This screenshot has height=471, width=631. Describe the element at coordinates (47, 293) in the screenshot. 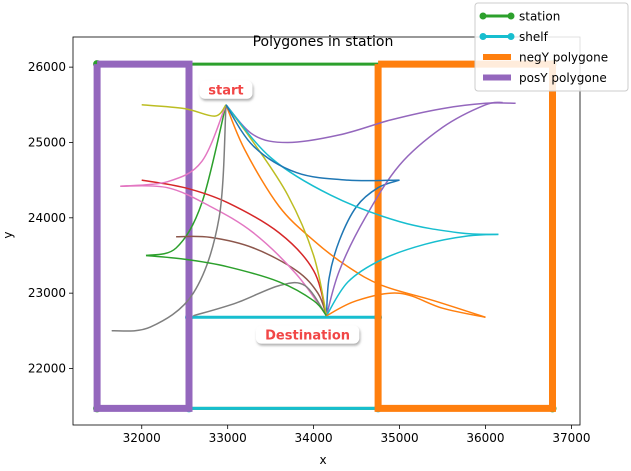

I see `y-tick-label: 23000` at that location.